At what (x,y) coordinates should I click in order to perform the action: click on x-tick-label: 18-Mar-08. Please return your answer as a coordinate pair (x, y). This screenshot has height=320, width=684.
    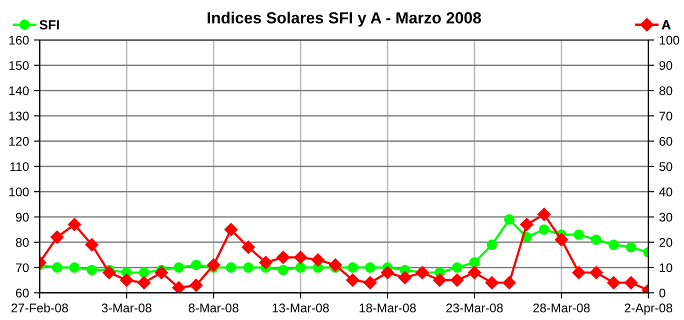
    Looking at the image, I should click on (388, 308).